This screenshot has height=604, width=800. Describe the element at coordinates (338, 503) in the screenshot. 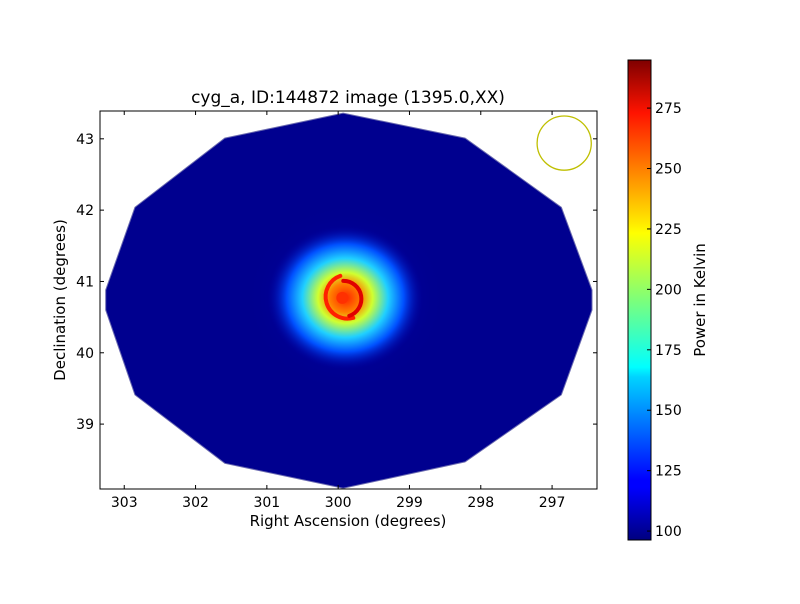

I see `x-tick-label: 300` at that location.